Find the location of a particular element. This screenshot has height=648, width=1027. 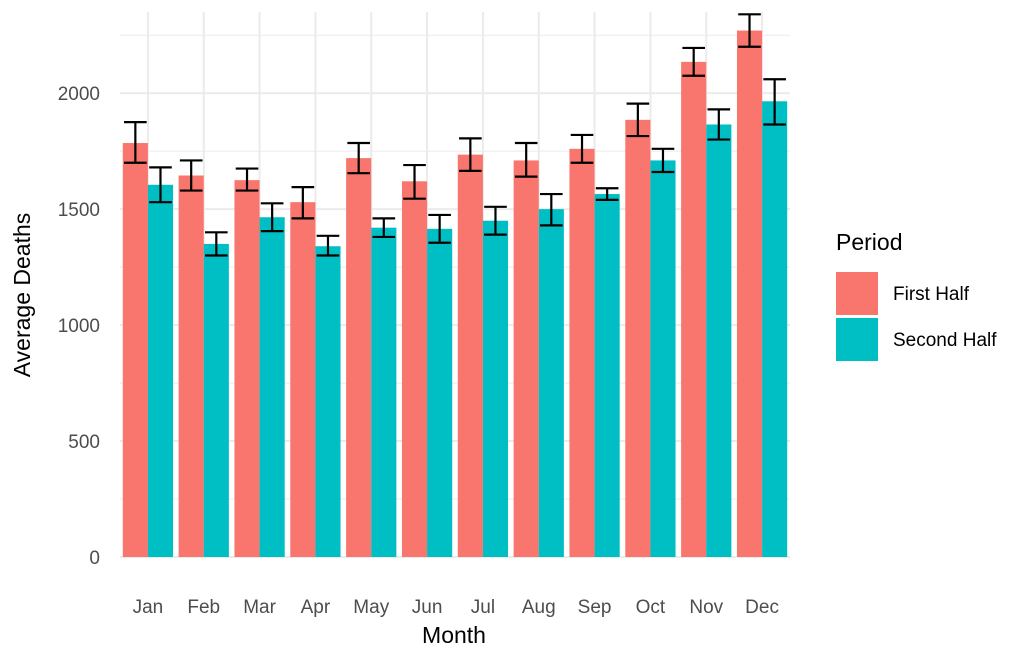

error-bar-first-half-oct is located at coordinates (638, 120).